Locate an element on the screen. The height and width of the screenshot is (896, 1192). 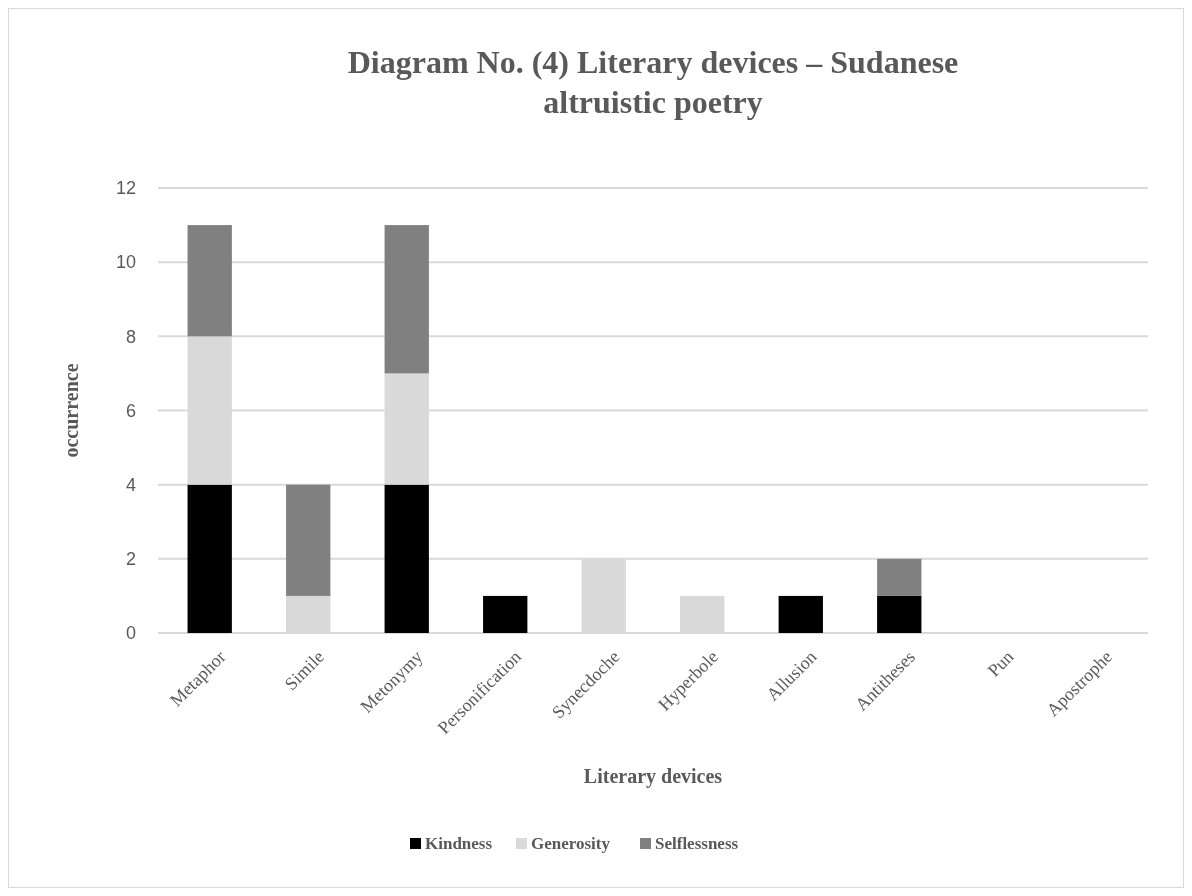
x-axis-title: Literary devices is located at coordinates (653, 776).